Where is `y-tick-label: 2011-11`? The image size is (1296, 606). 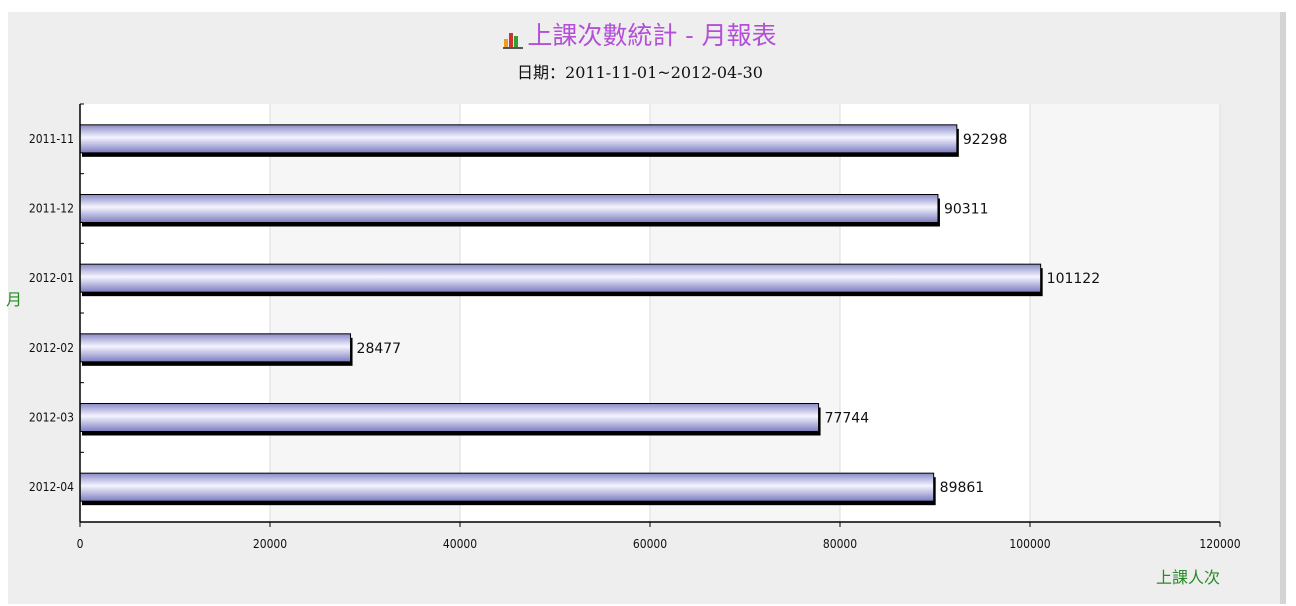 y-tick-label: 2011-11 is located at coordinates (51, 139).